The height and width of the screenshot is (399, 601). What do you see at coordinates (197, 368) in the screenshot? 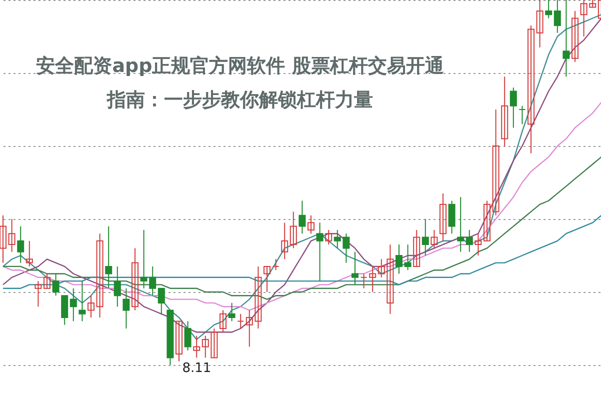
I see `annotation: 8.11` at bounding box center [197, 368].